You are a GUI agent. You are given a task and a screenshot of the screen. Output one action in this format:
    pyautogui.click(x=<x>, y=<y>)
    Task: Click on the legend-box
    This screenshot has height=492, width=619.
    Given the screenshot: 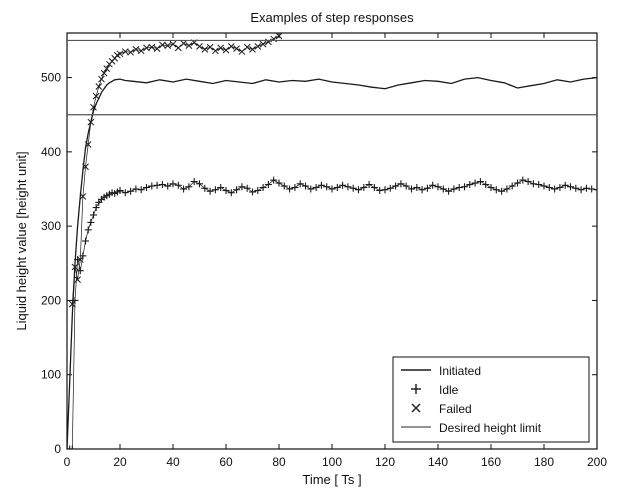 What is the action you would take?
    pyautogui.click(x=491, y=399)
    